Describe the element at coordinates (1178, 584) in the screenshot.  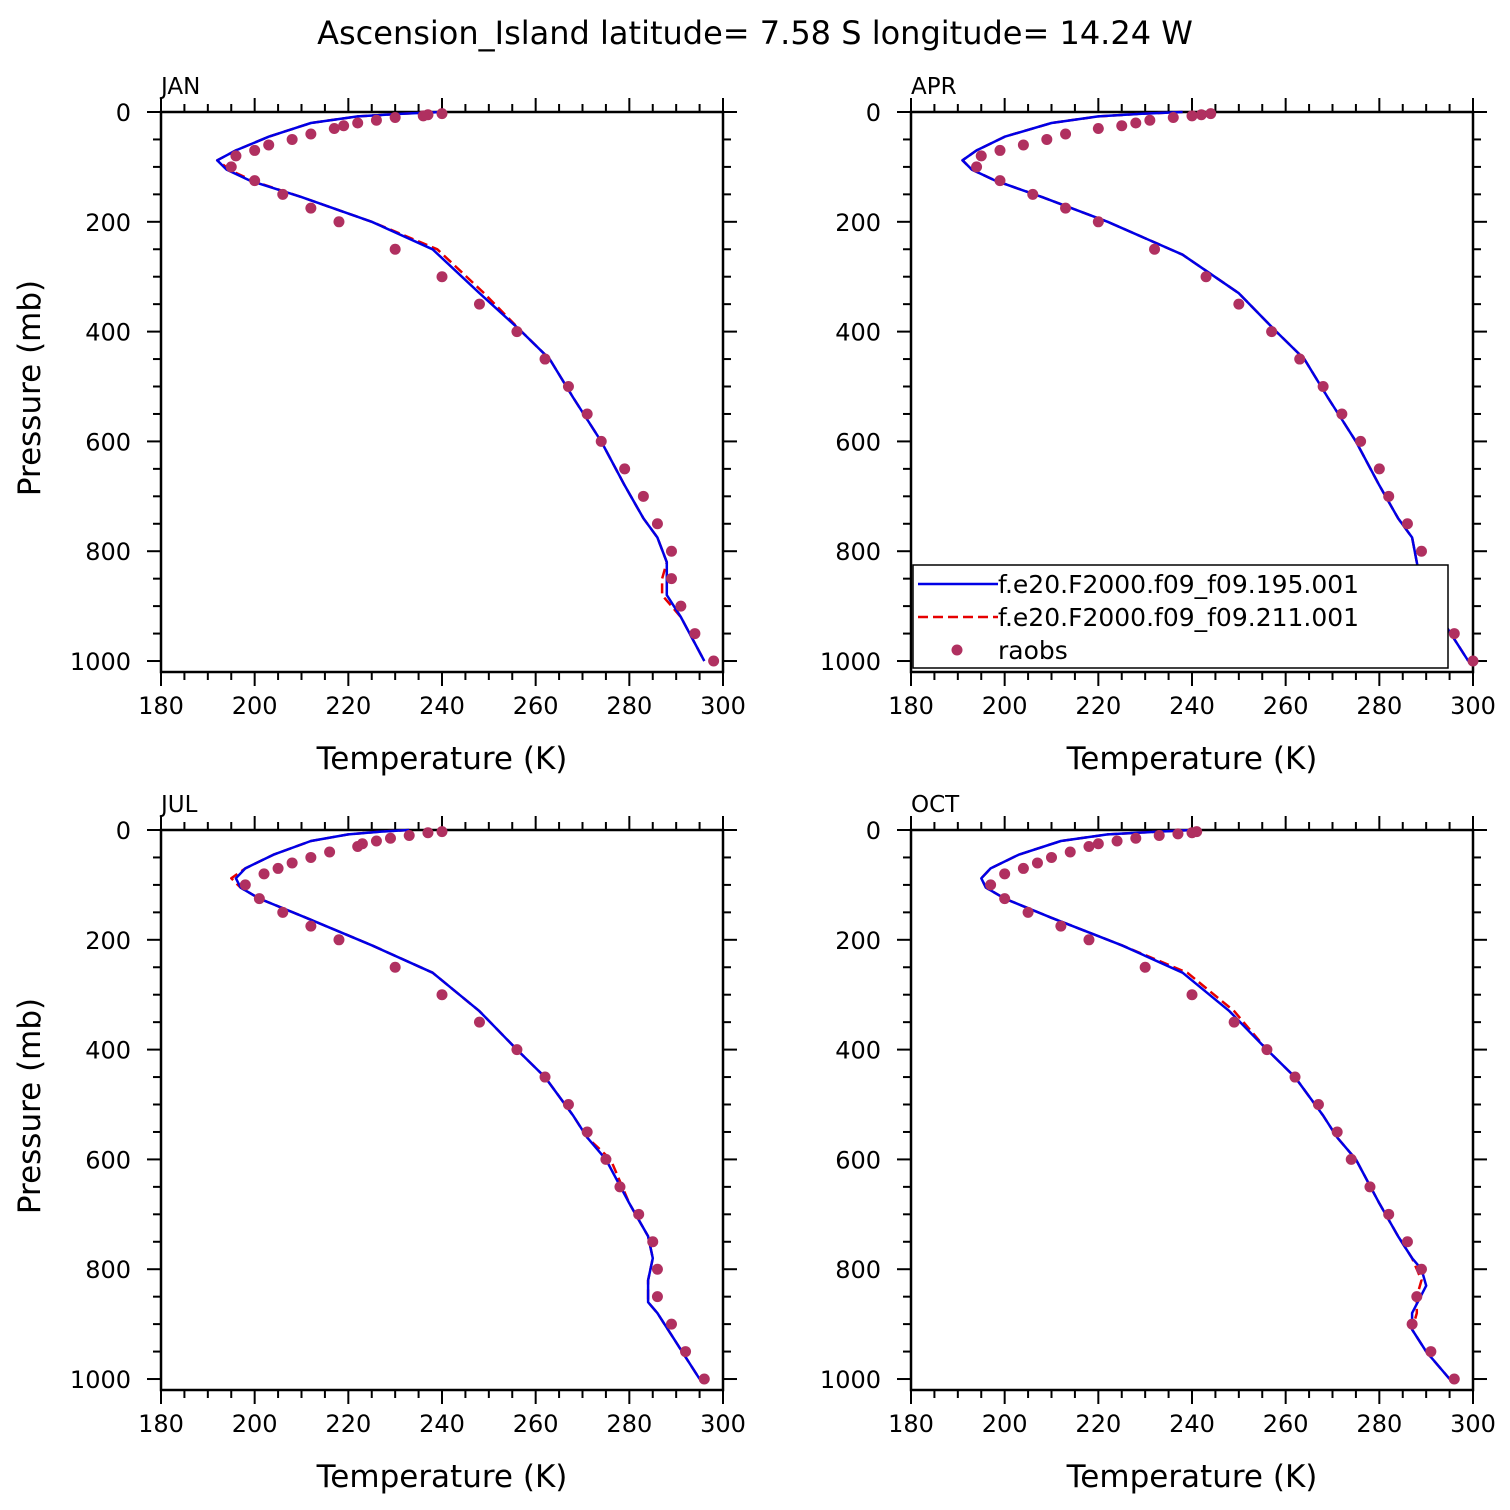
I see `legend-label: f.e20.F2000.f09_f09.195.001` at that location.